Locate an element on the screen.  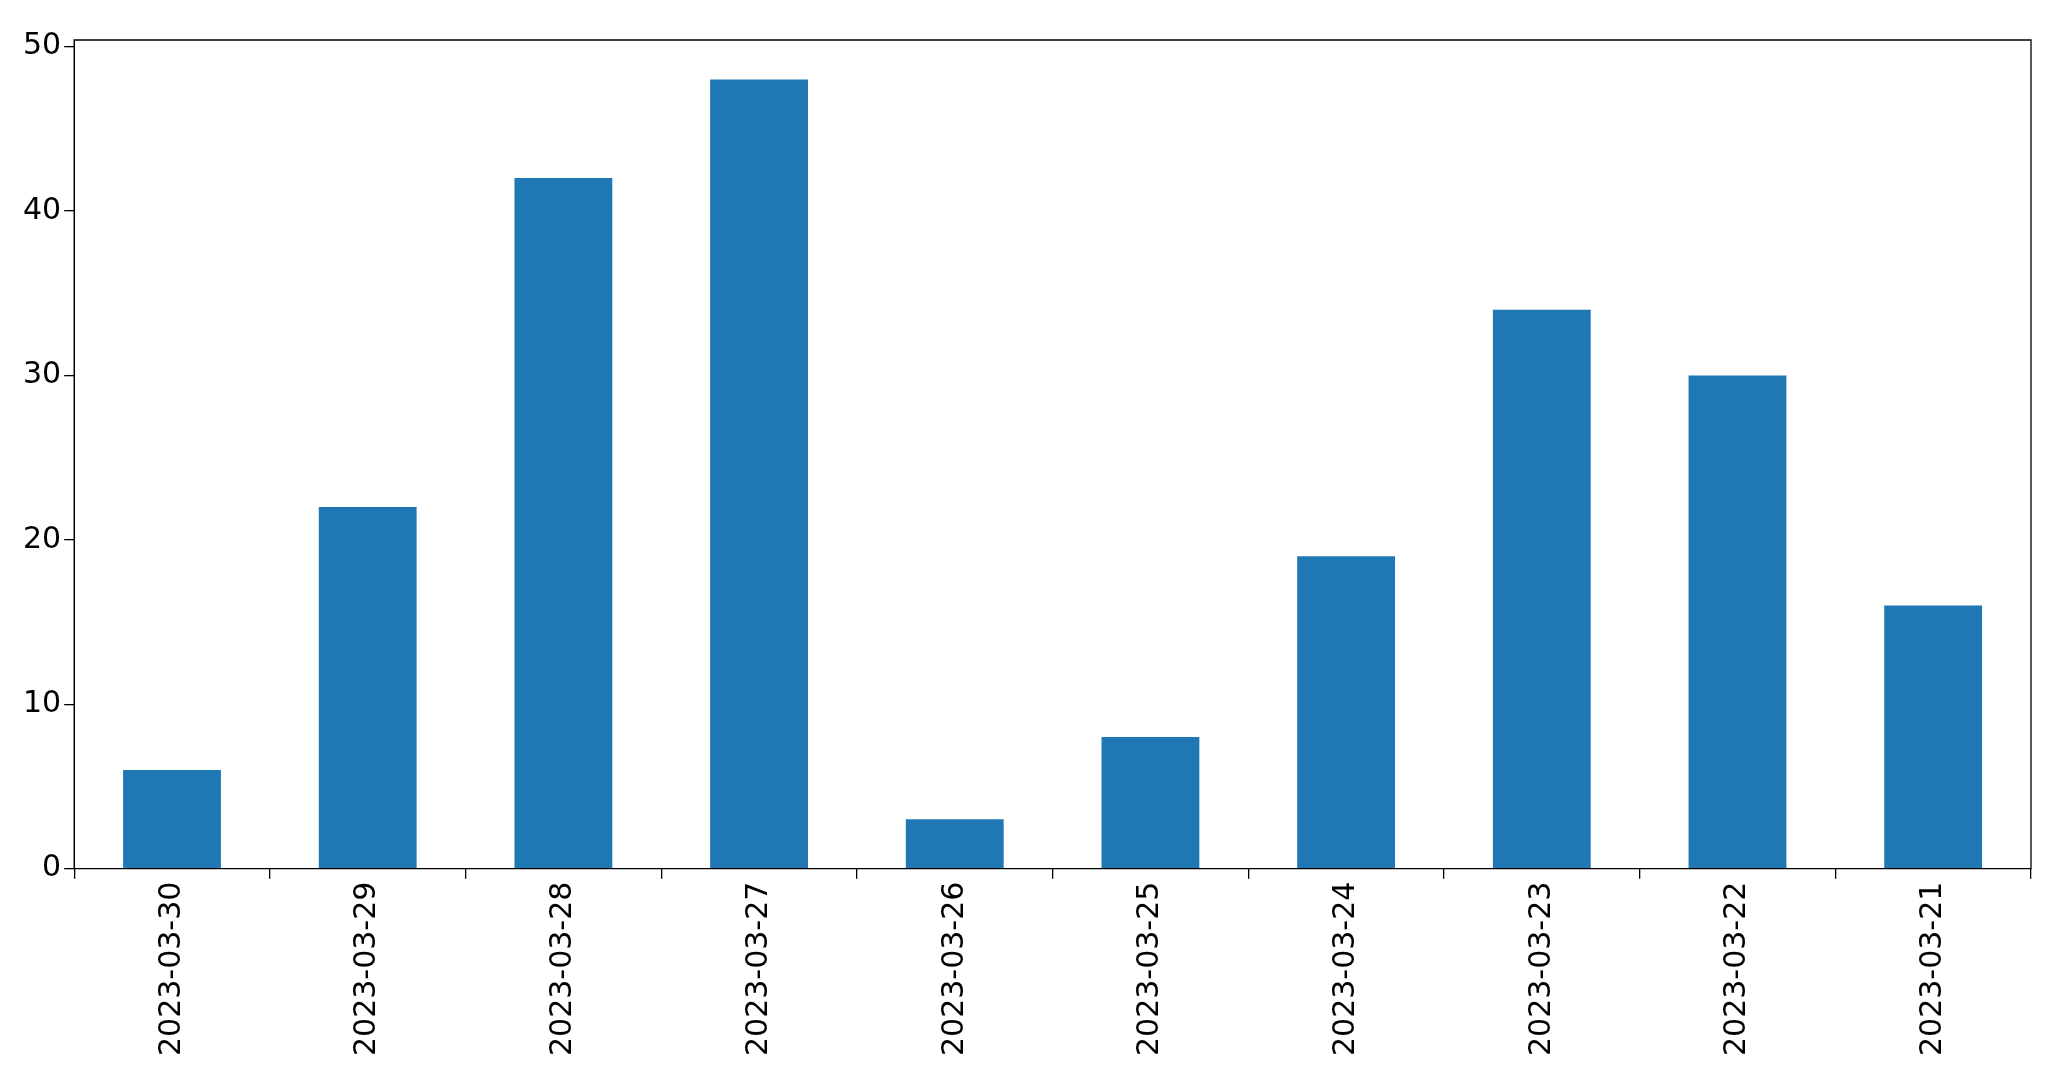
x-tick-label: 2023-03-21 is located at coordinates (1930, 969).